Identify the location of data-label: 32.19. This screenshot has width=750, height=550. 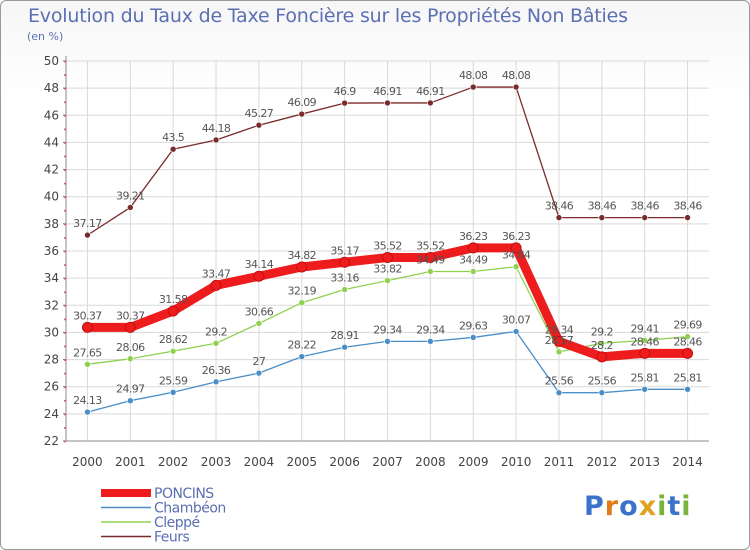
(302, 291).